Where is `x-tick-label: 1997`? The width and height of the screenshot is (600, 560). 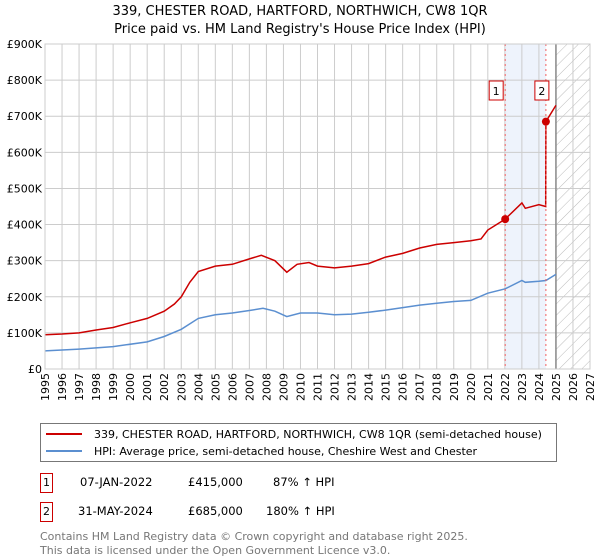
x-tick-label: 1997 is located at coordinates (79, 387).